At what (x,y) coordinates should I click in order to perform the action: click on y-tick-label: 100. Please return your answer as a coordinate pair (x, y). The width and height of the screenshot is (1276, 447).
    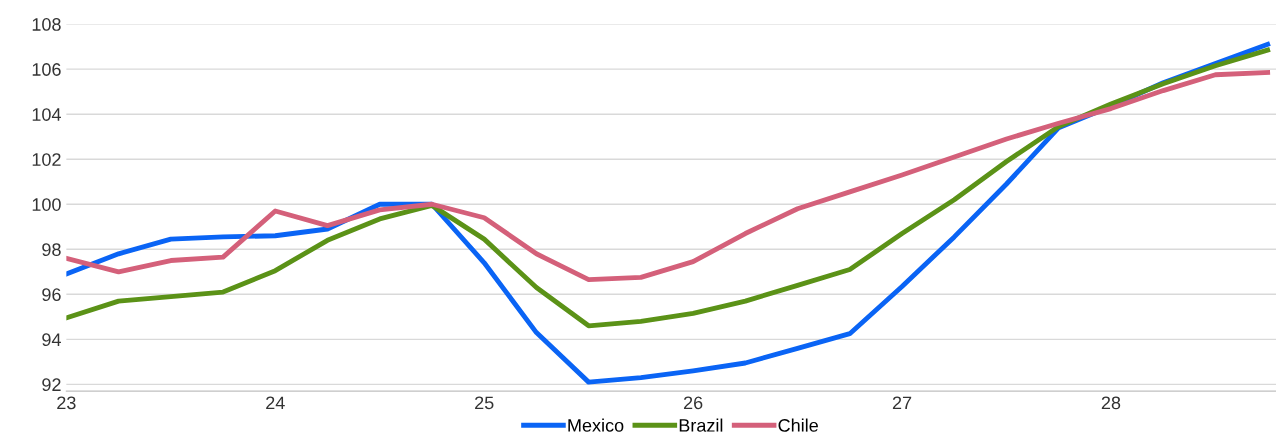
    Looking at the image, I should click on (46, 204).